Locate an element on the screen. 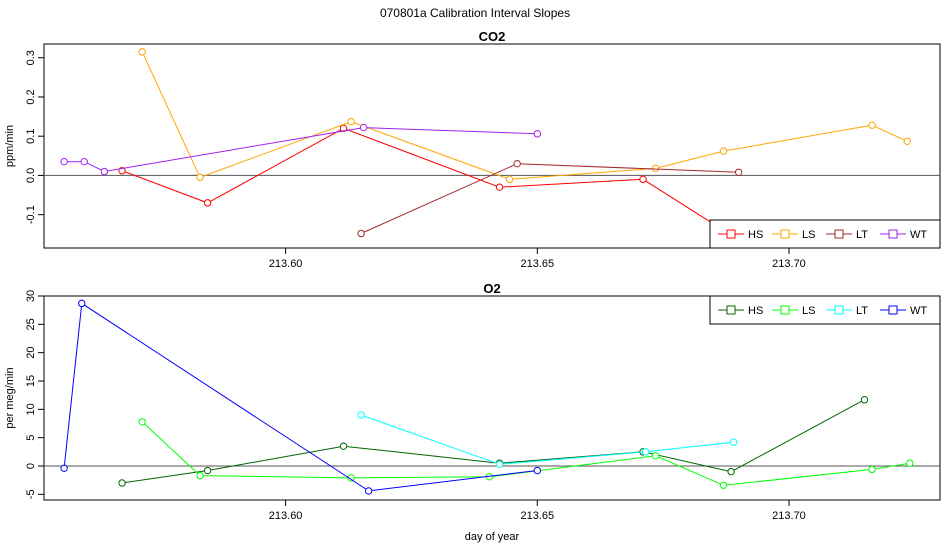  y-tick-label: -0.1 is located at coordinates (31, 214).